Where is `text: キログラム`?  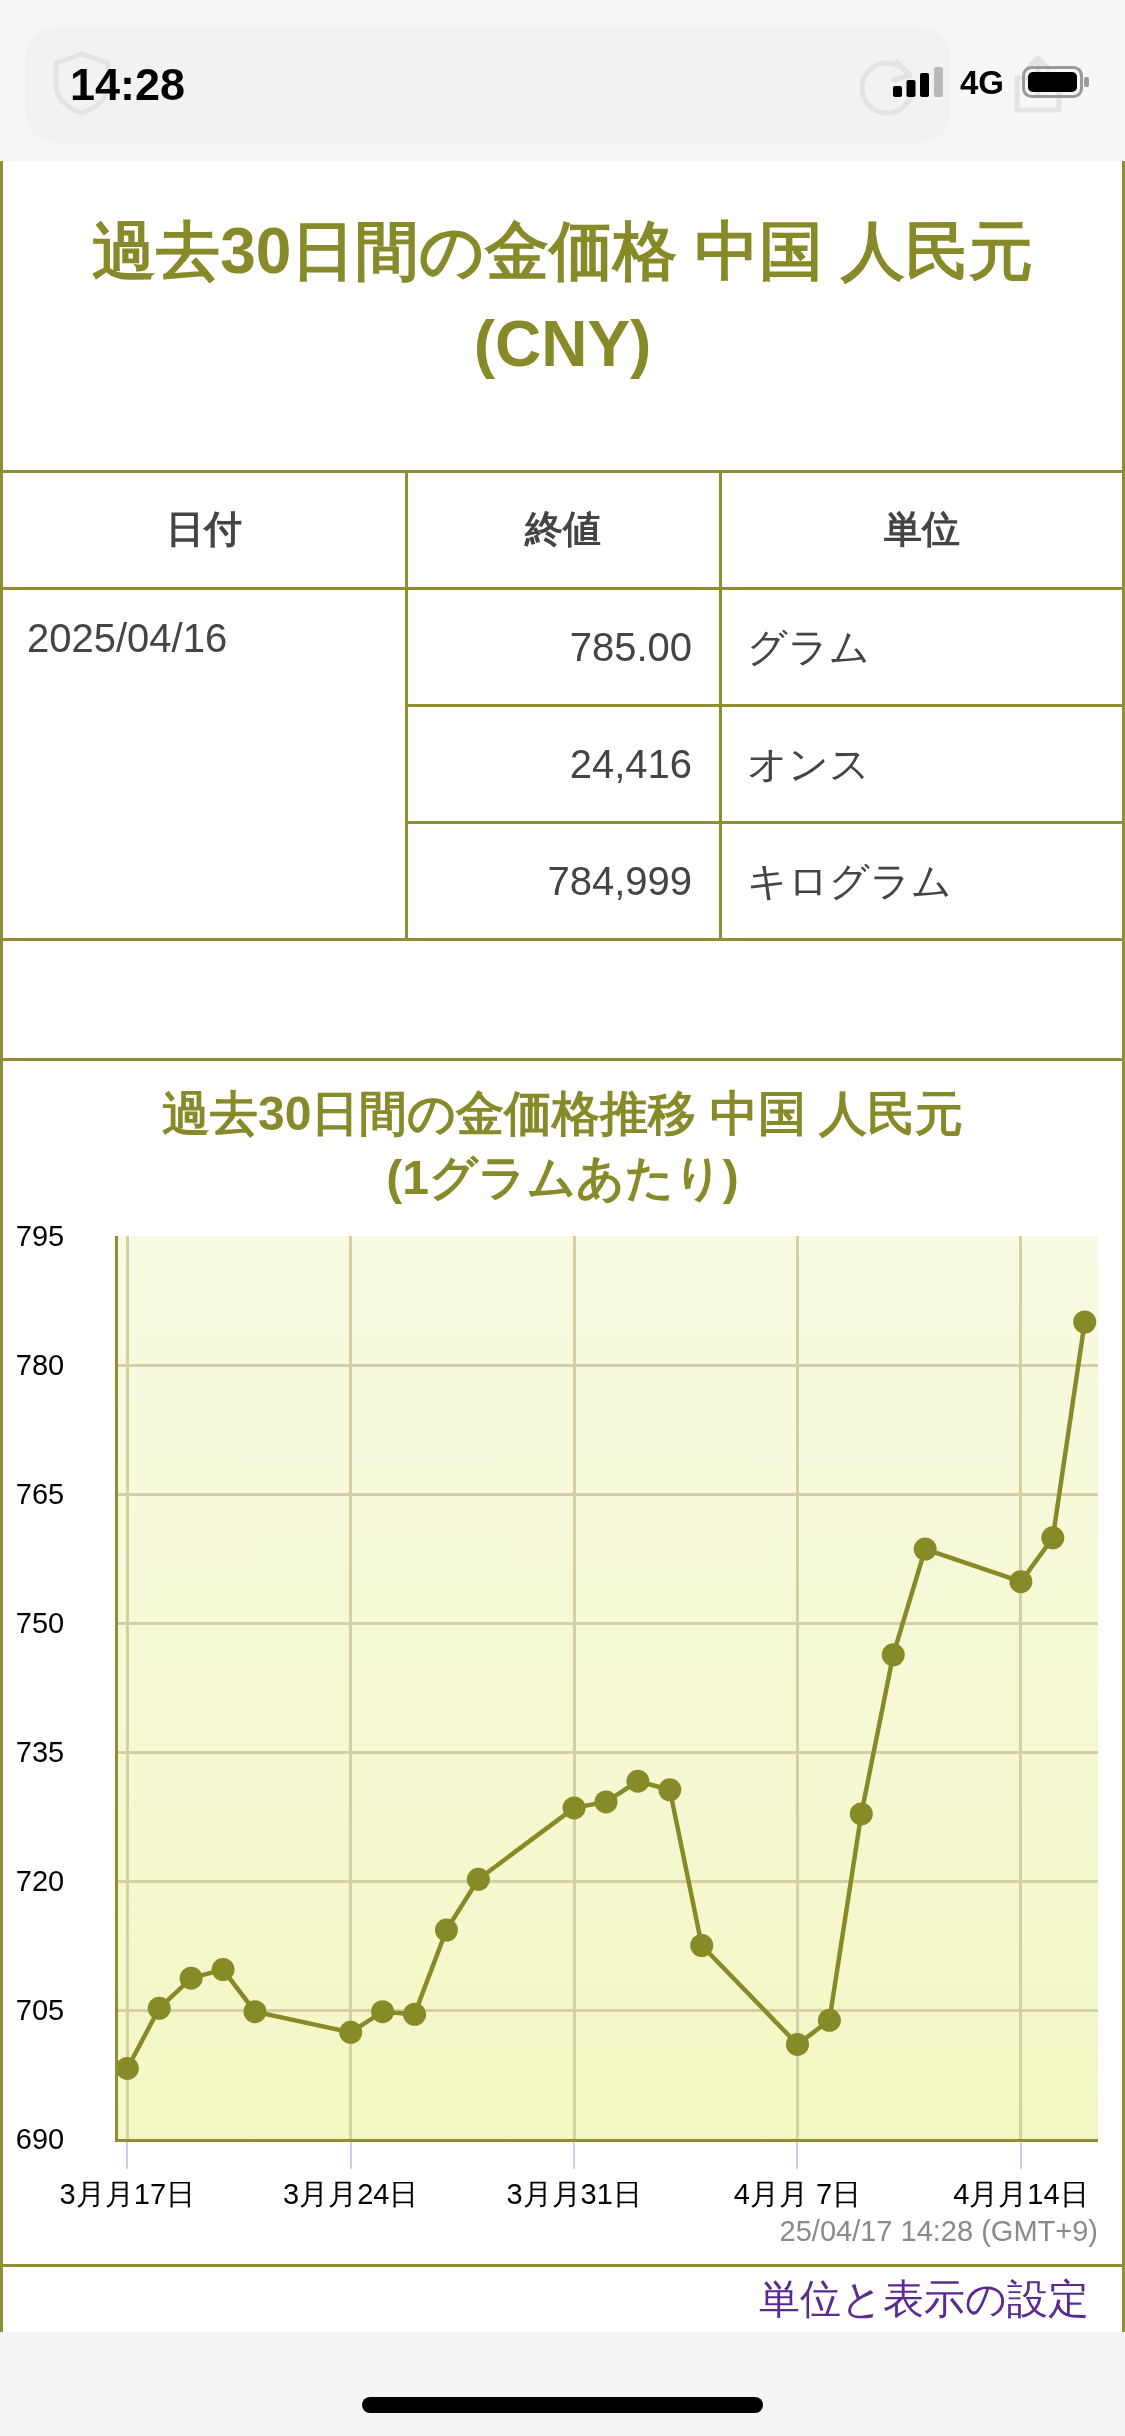
text: キログラム is located at coordinates (849, 880).